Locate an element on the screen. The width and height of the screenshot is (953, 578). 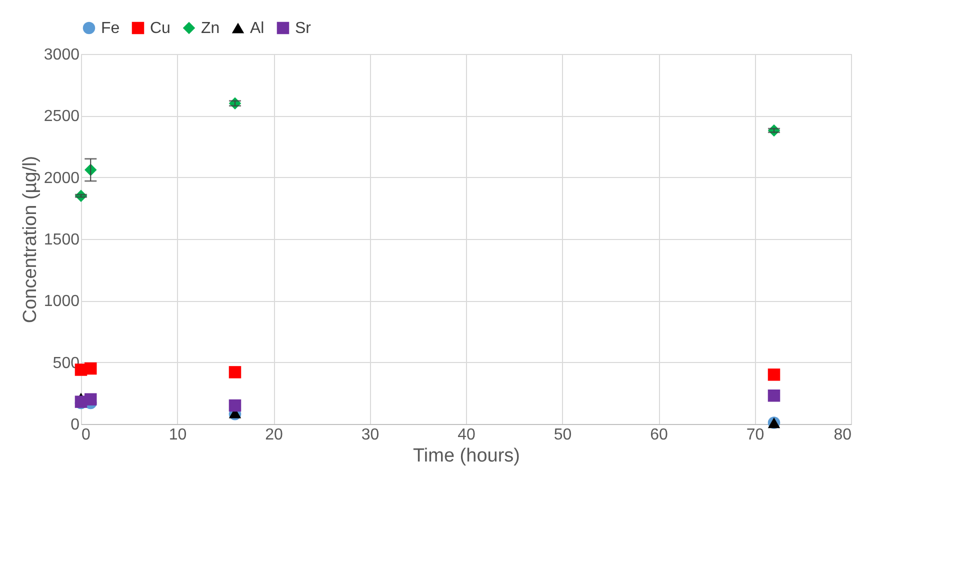
x-tick-label: 60 is located at coordinates (659, 435).